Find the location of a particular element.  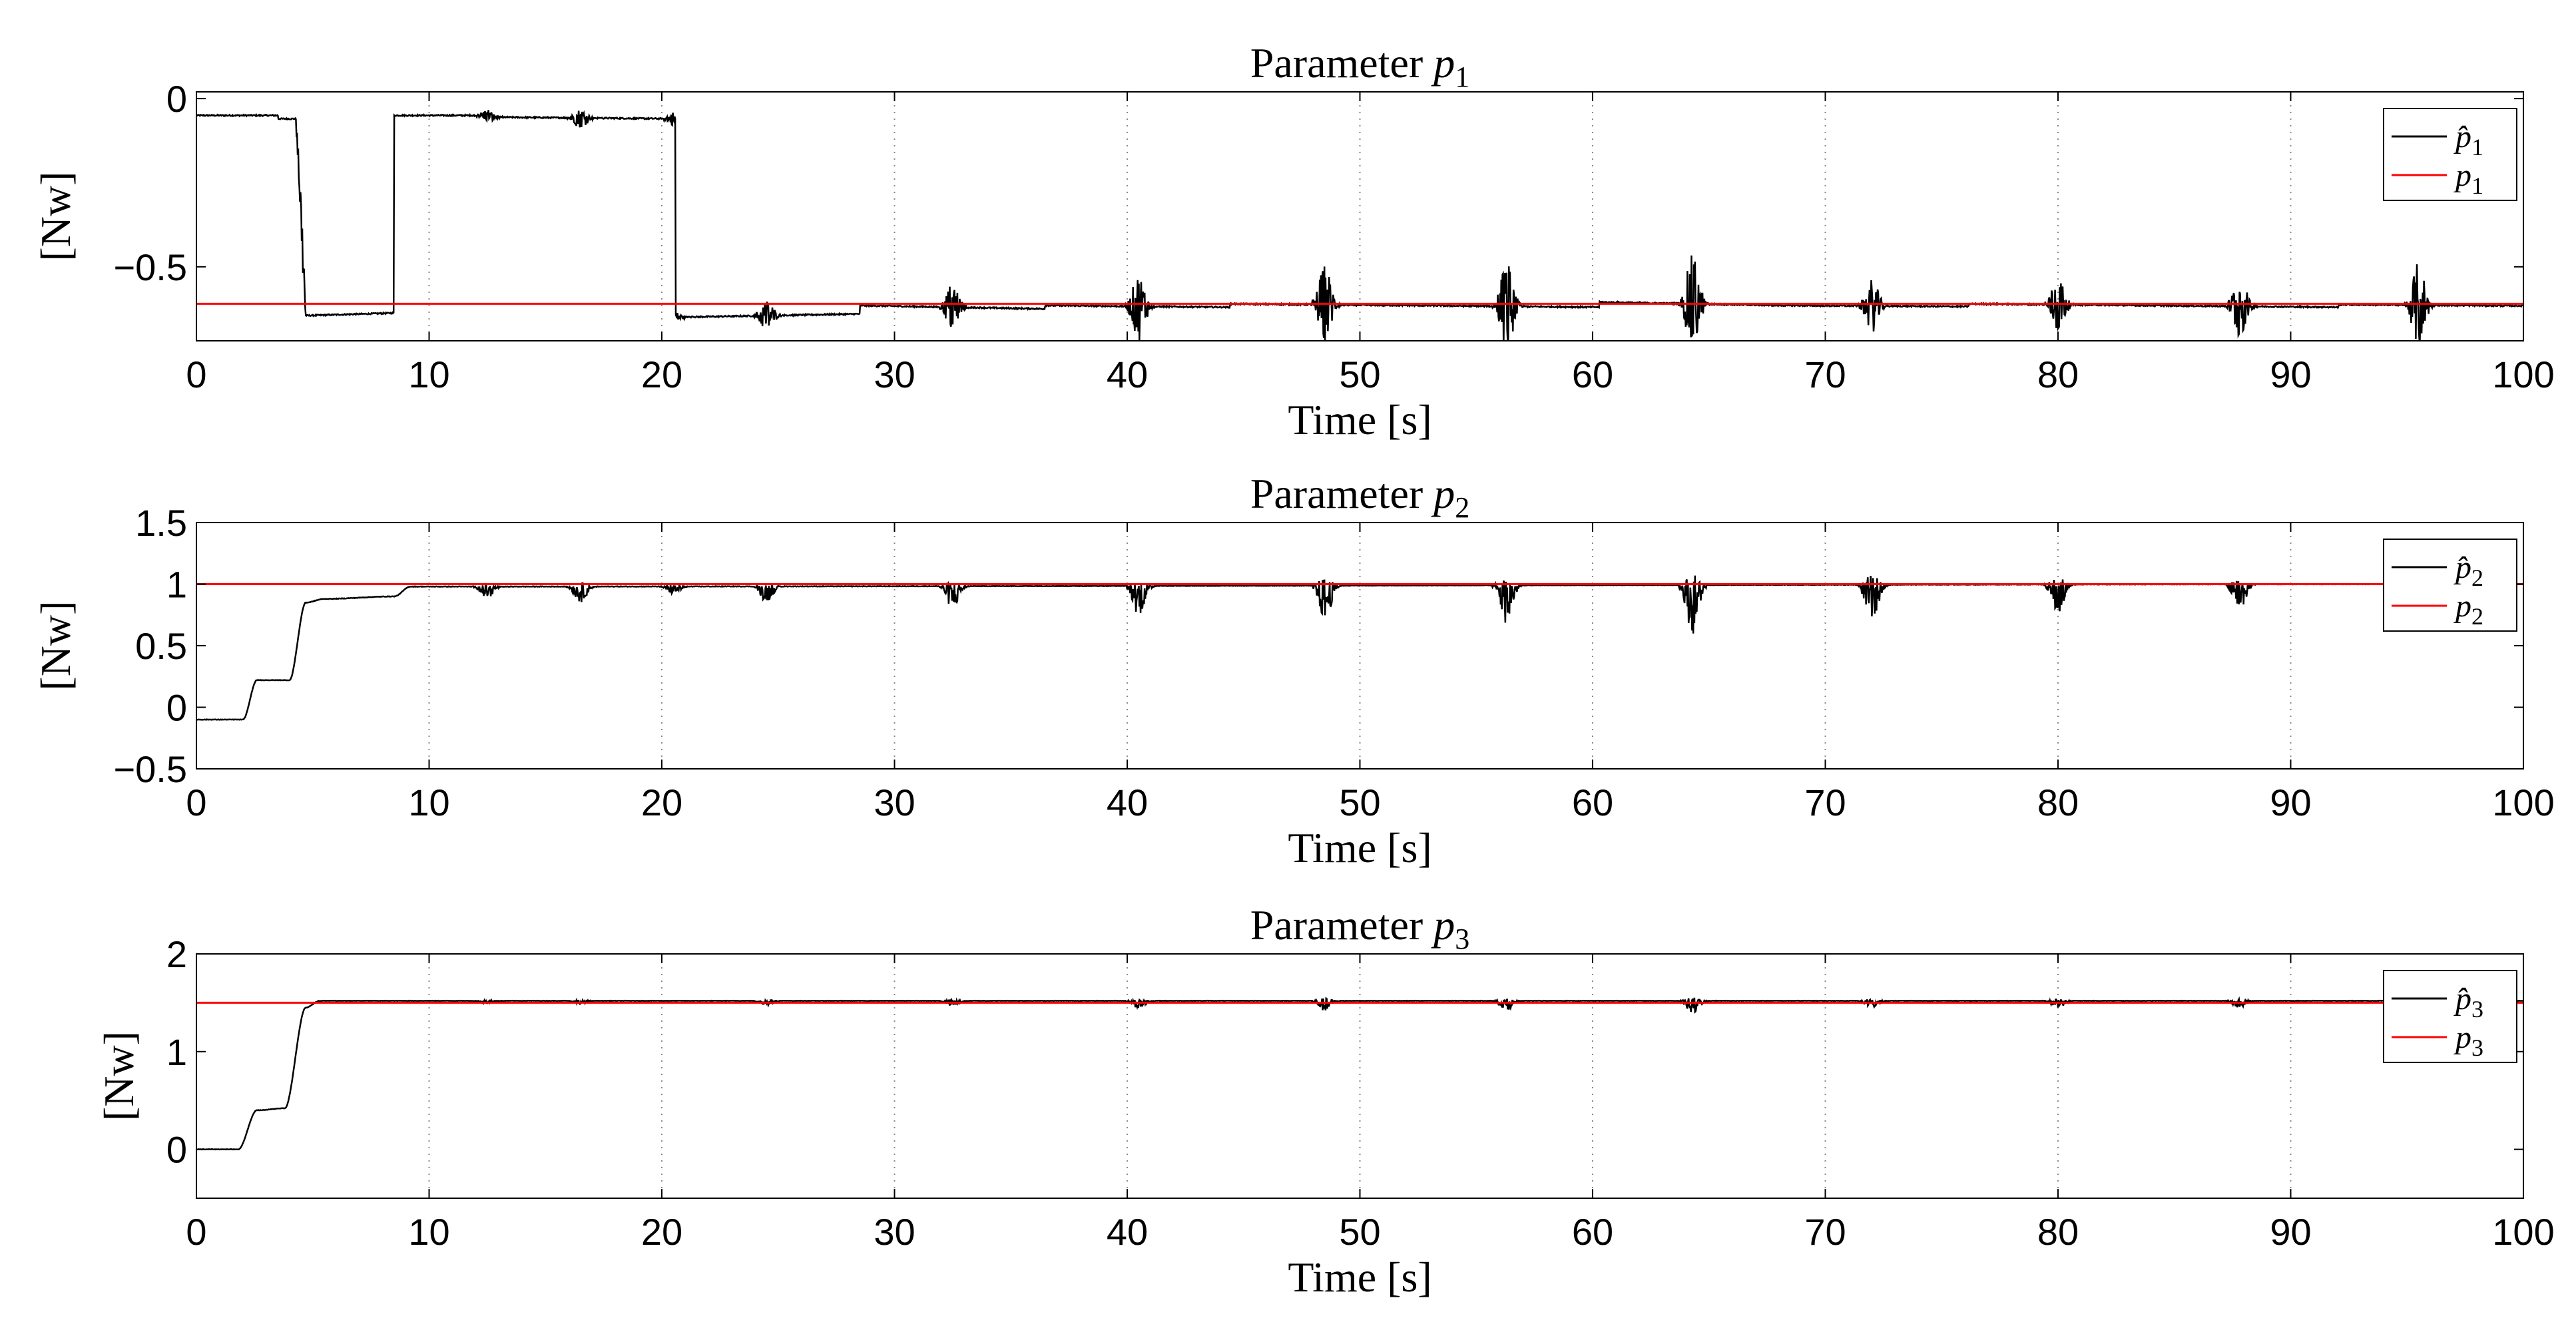

legend-label: p2 is located at coordinates (2468, 609).